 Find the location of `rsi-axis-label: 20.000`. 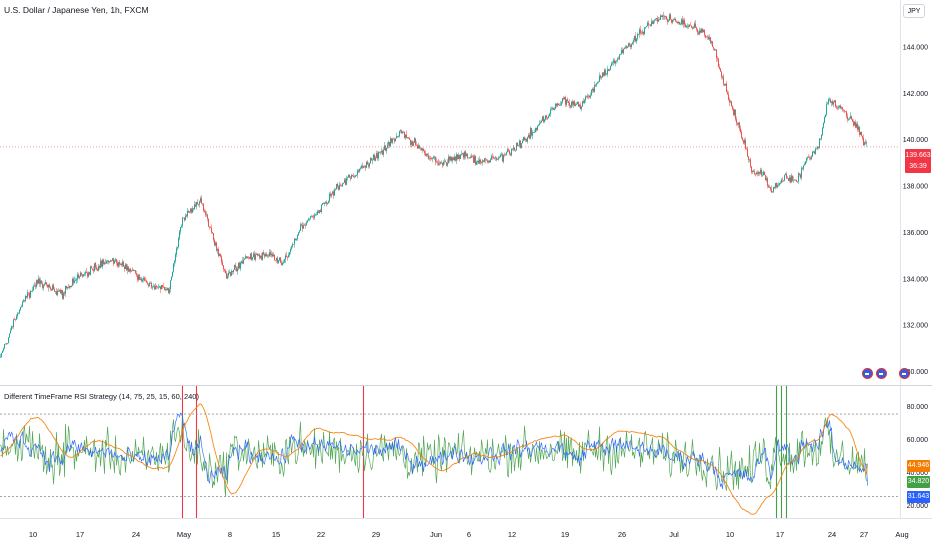

rsi-axis-label: 20.000 is located at coordinates (918, 506).